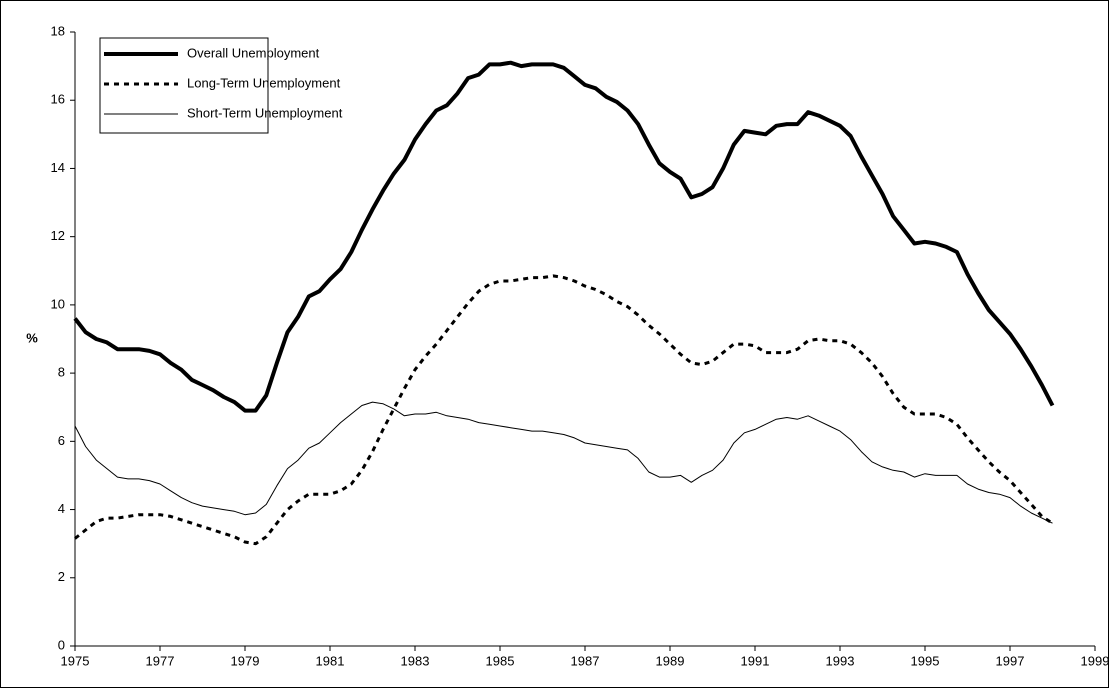 Image resolution: width=1109 pixels, height=688 pixels. Describe the element at coordinates (925, 660) in the screenshot. I see `x-tick-label: 1995` at that location.